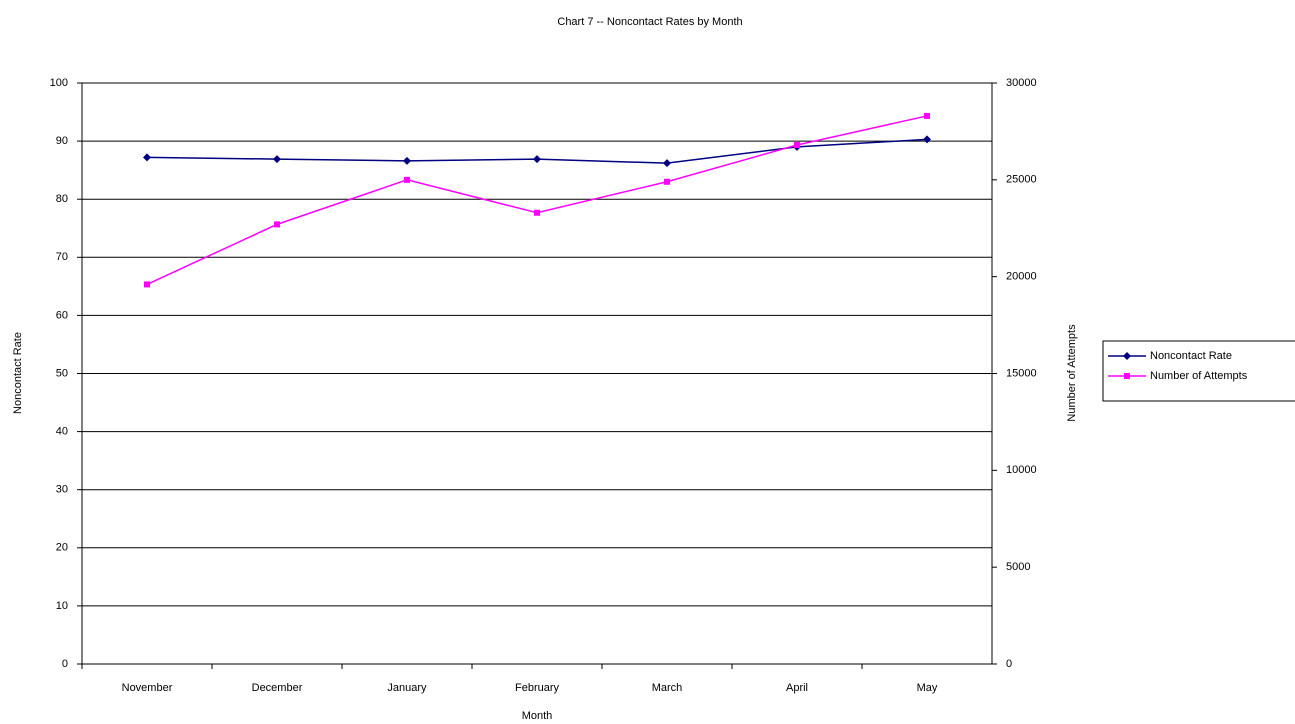  What do you see at coordinates (62, 548) in the screenshot?
I see `y-tick-label: 20` at bounding box center [62, 548].